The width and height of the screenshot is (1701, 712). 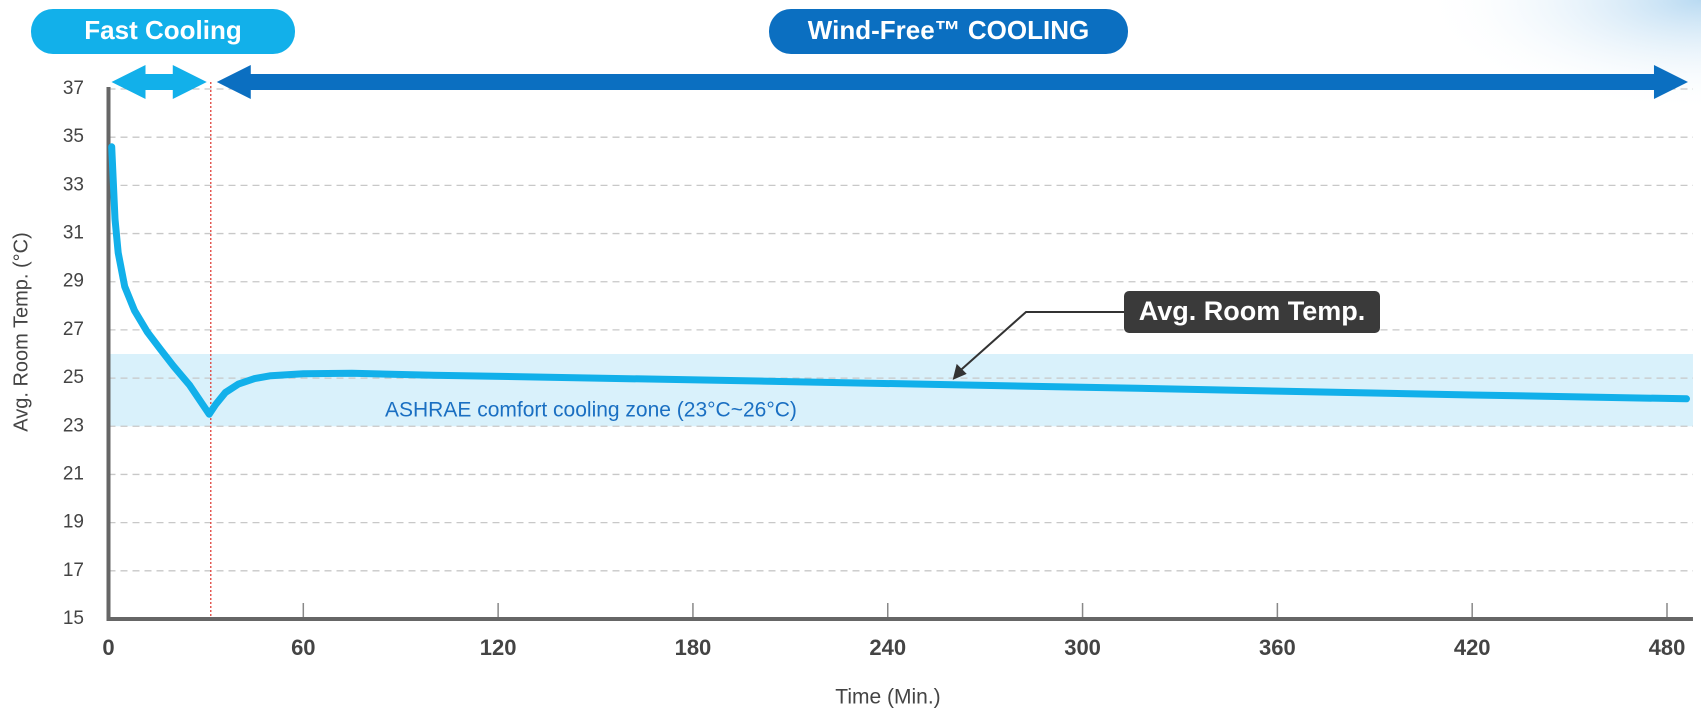 I want to click on phase-label: Wind-Free™ COOLING, so click(x=948, y=30).